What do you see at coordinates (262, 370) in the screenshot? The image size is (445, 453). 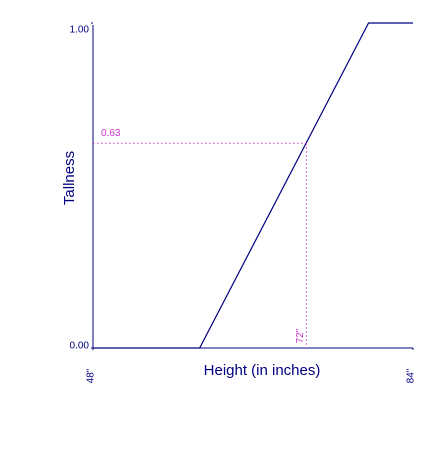 I see `x-axis-label: Height (in inches)` at bounding box center [262, 370].